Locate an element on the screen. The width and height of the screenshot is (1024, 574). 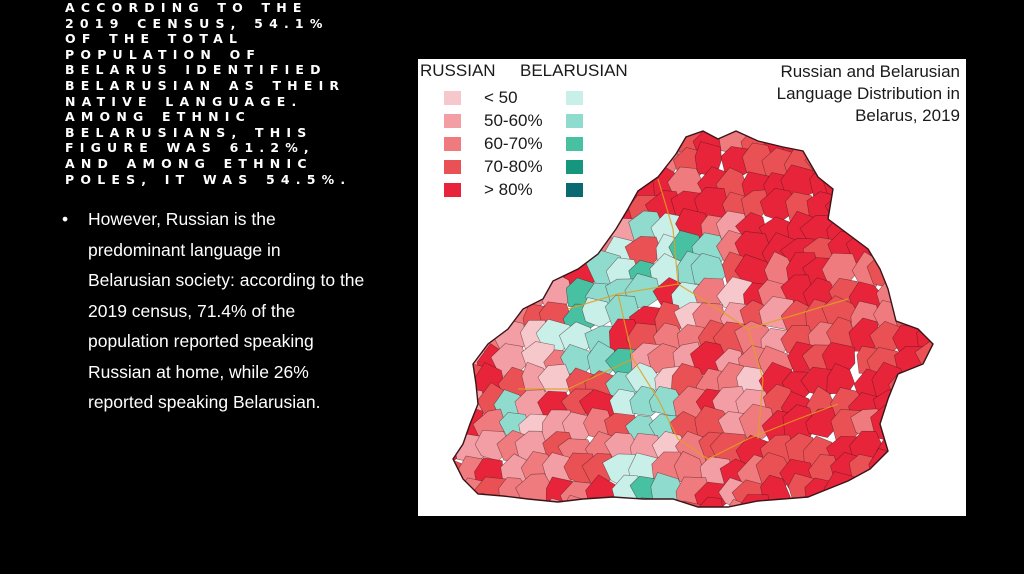
legend-row: 50-60% is located at coordinates (530, 120).